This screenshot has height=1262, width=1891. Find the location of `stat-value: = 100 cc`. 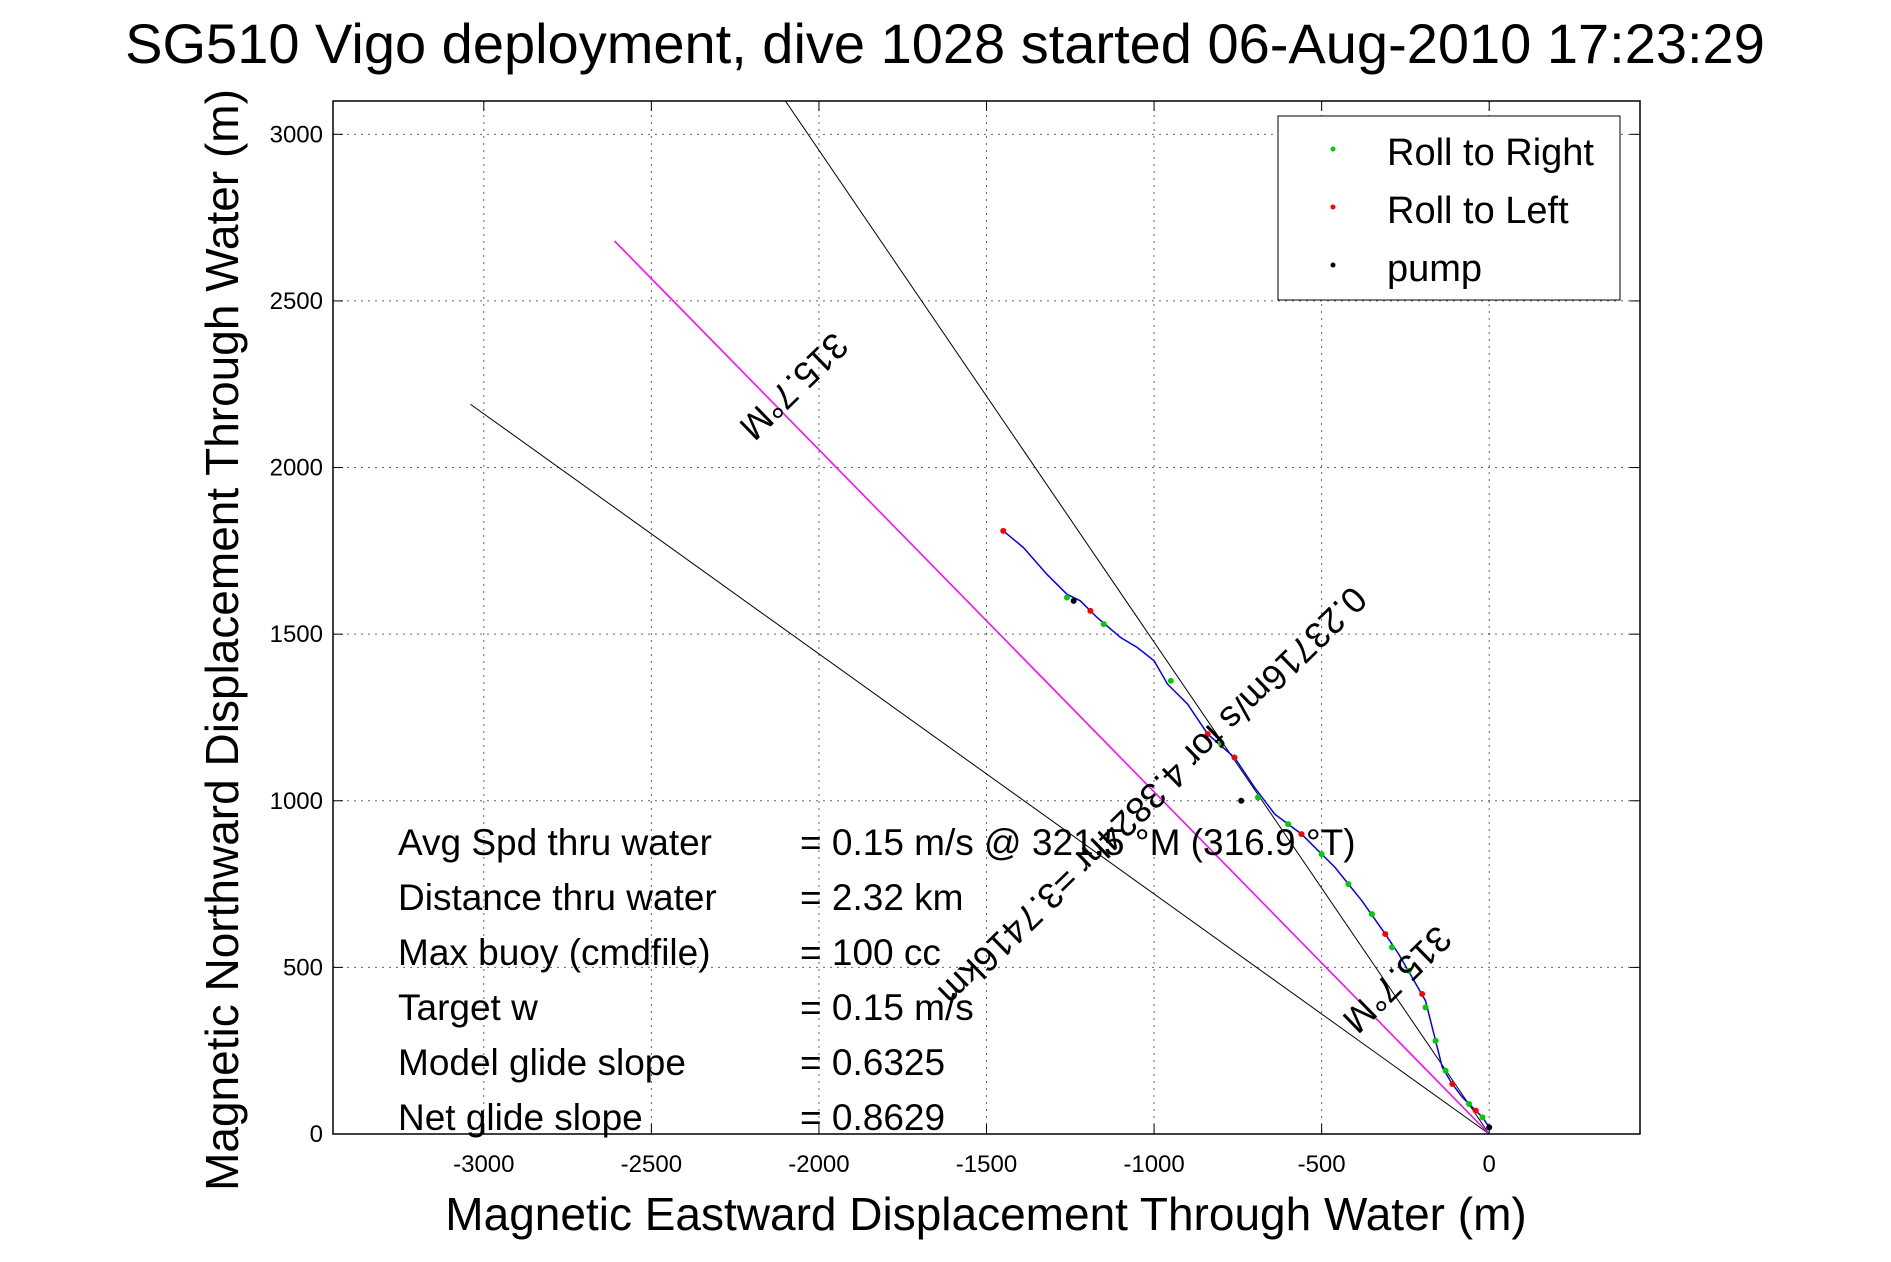

stat-value: = 100 cc is located at coordinates (870, 952).